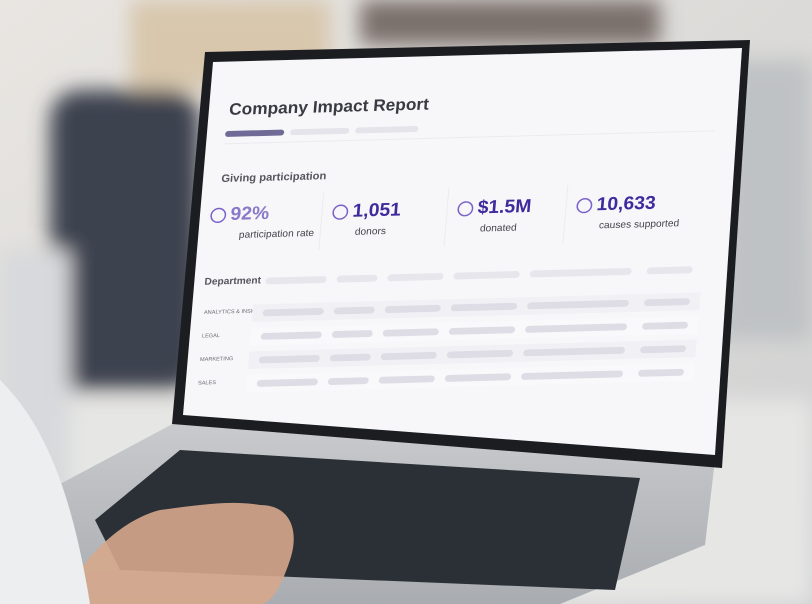 Image resolution: width=812 pixels, height=604 pixels. Describe the element at coordinates (626, 204) in the screenshot. I see `stat-value: 10,633` at that location.